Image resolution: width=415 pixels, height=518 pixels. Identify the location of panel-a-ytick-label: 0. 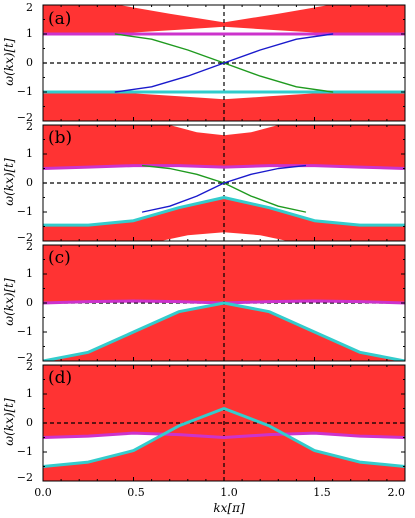
(29, 62).